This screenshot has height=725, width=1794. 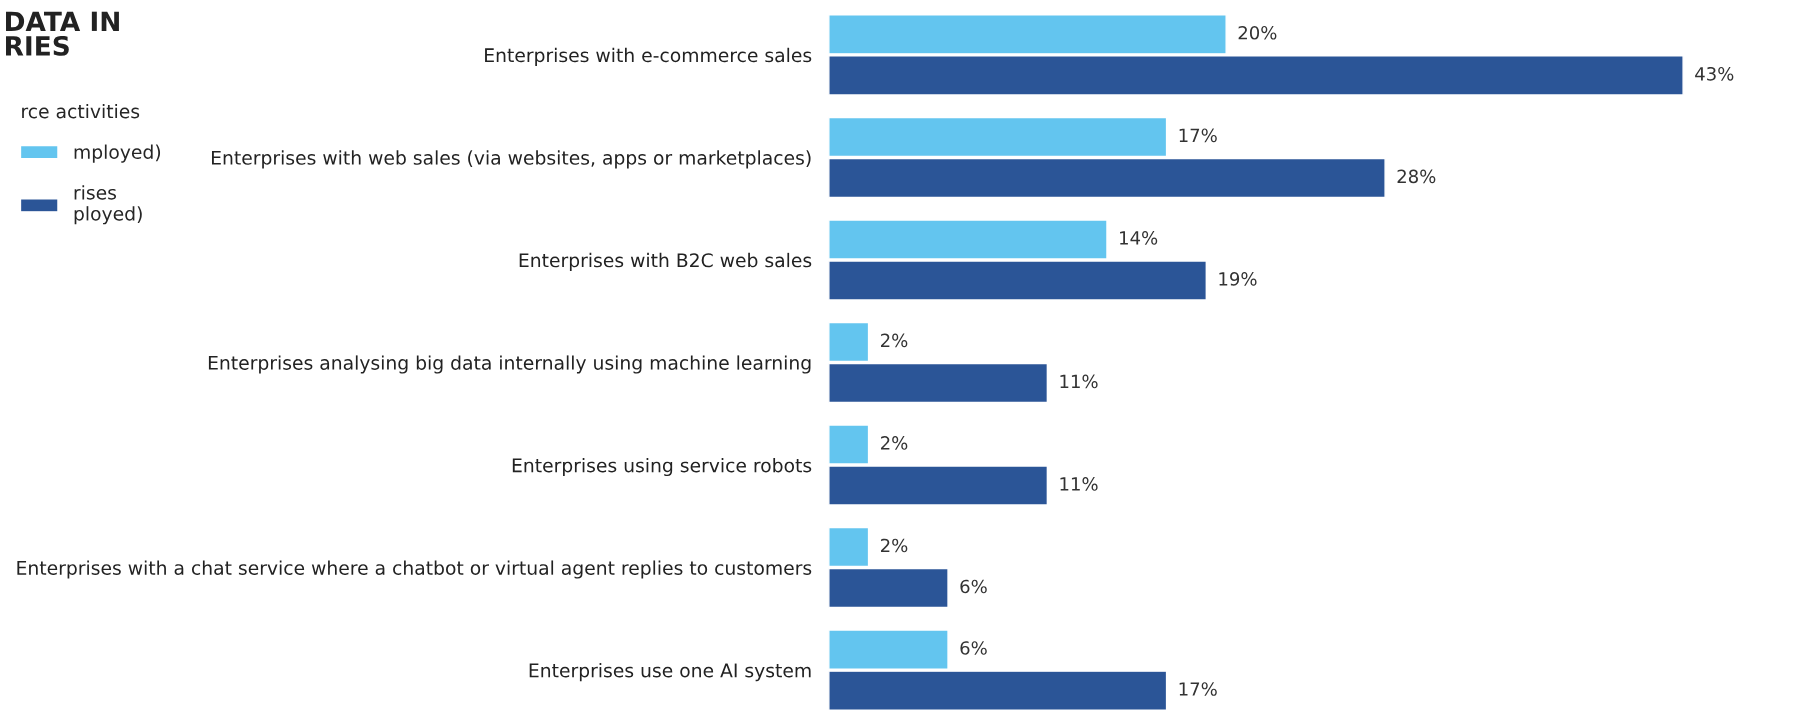 What do you see at coordinates (511, 159) in the screenshot?
I see `y-tick-label: Enterprises with web sales (via websites, apps or marketplaces)` at bounding box center [511, 159].